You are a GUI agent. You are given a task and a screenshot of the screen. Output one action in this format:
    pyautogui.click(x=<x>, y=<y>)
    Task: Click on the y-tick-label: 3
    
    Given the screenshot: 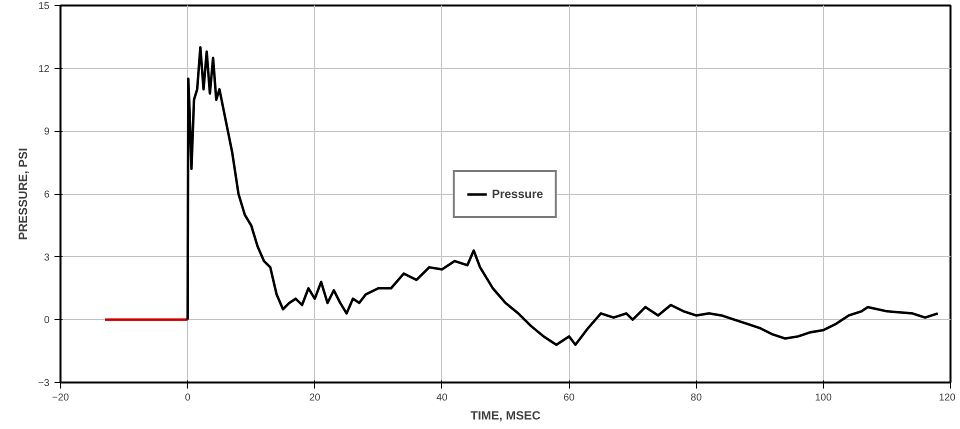 What is the action you would take?
    pyautogui.click(x=47, y=258)
    